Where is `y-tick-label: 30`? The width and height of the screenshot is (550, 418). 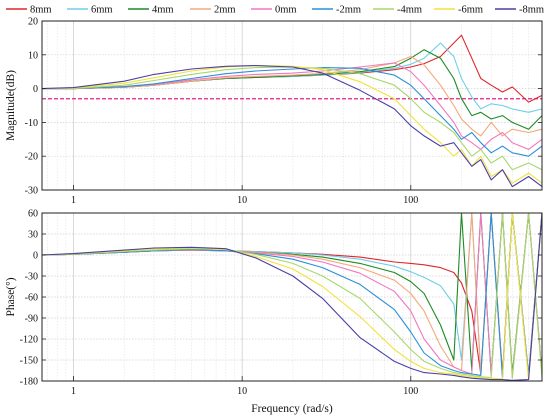
y-tick-label: 30 is located at coordinates (33, 235).